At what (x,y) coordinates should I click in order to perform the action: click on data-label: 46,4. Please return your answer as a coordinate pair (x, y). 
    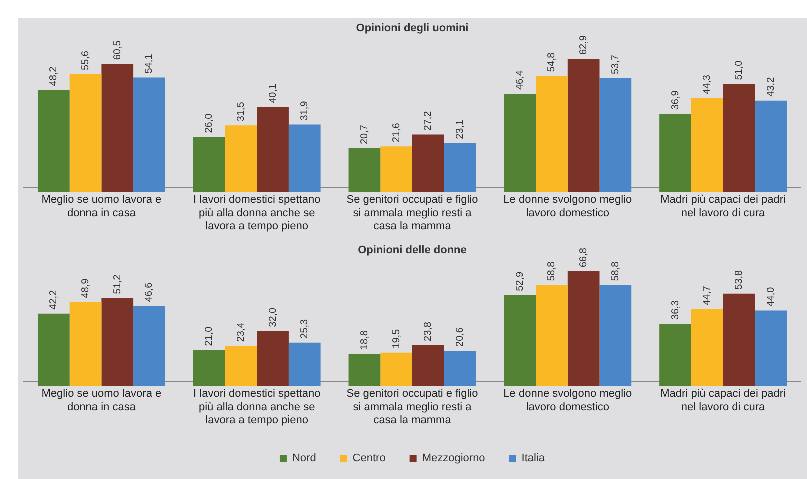
    Looking at the image, I should click on (520, 80).